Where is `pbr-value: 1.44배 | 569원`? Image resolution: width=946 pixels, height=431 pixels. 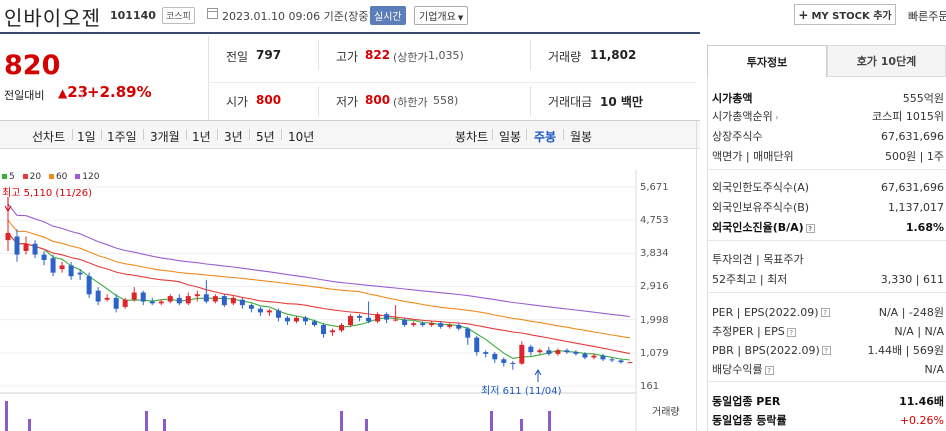
pbr-value: 1.44배 | 569원 is located at coordinates (905, 350).